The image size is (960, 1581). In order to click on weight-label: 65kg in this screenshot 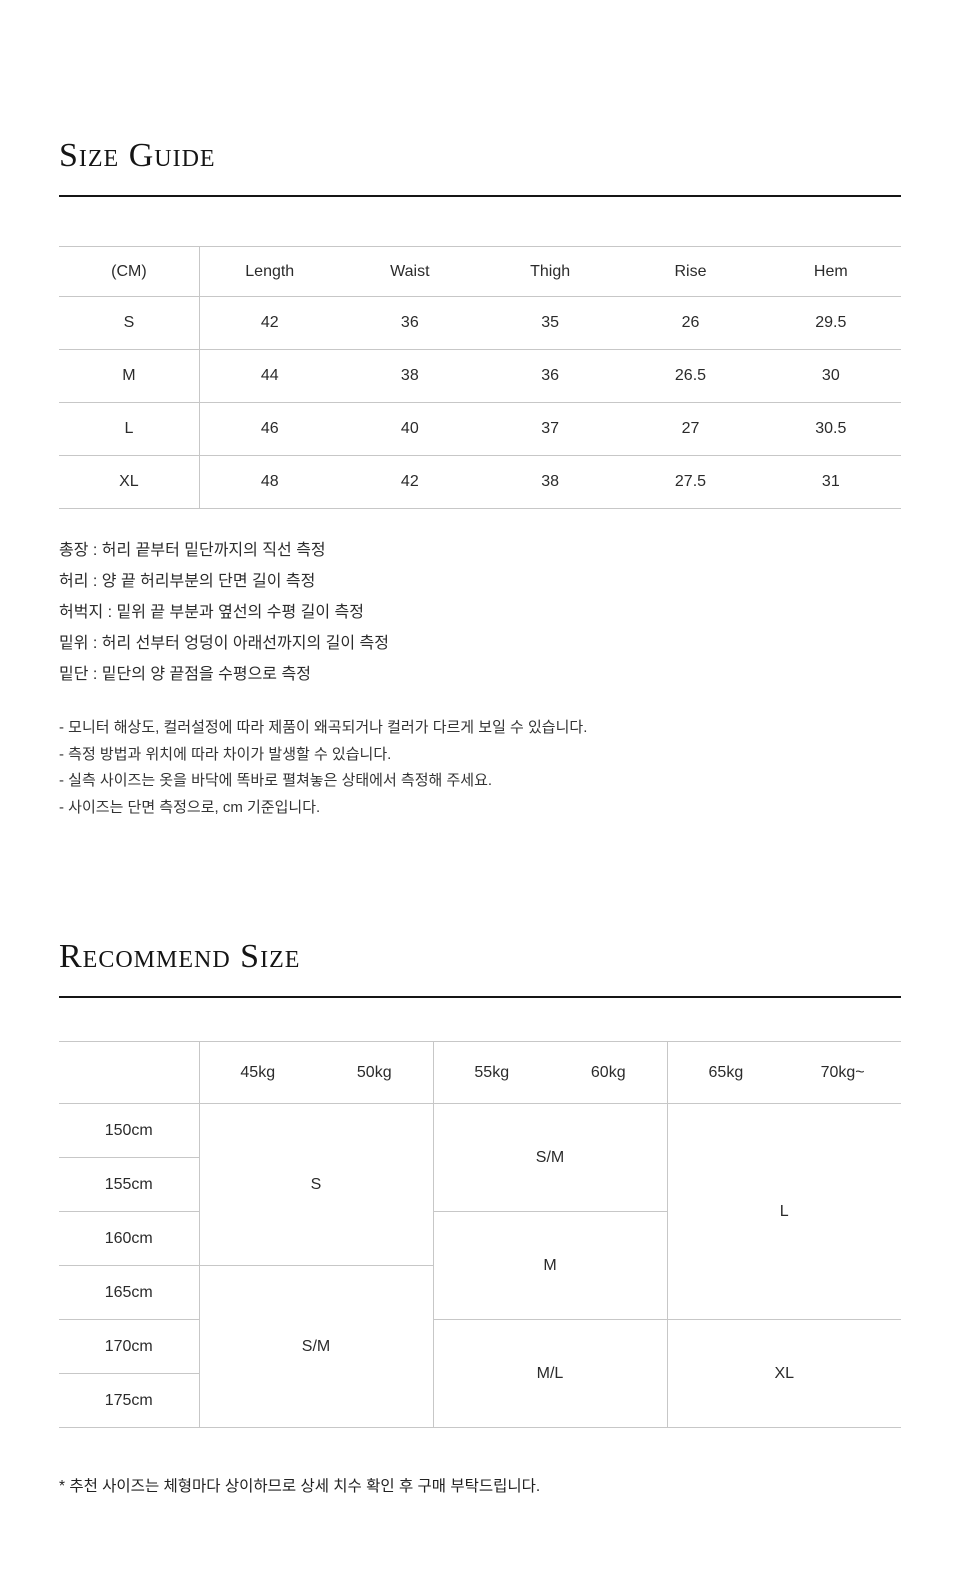, I will do `click(726, 1072)`.